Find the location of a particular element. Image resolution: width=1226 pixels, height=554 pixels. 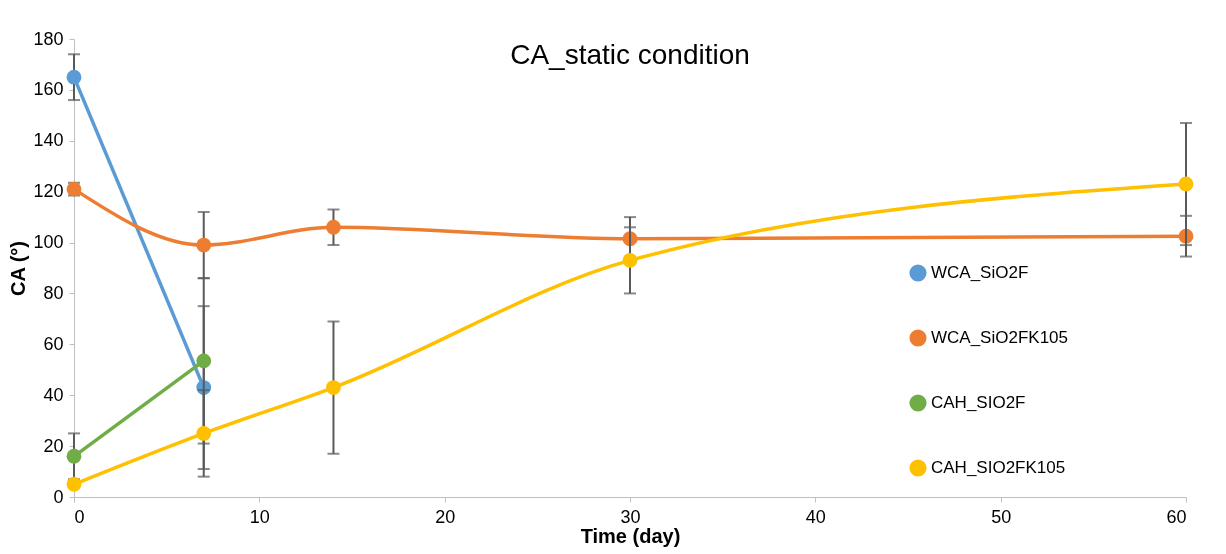

y-tick-label: 160 is located at coordinates (48, 89).